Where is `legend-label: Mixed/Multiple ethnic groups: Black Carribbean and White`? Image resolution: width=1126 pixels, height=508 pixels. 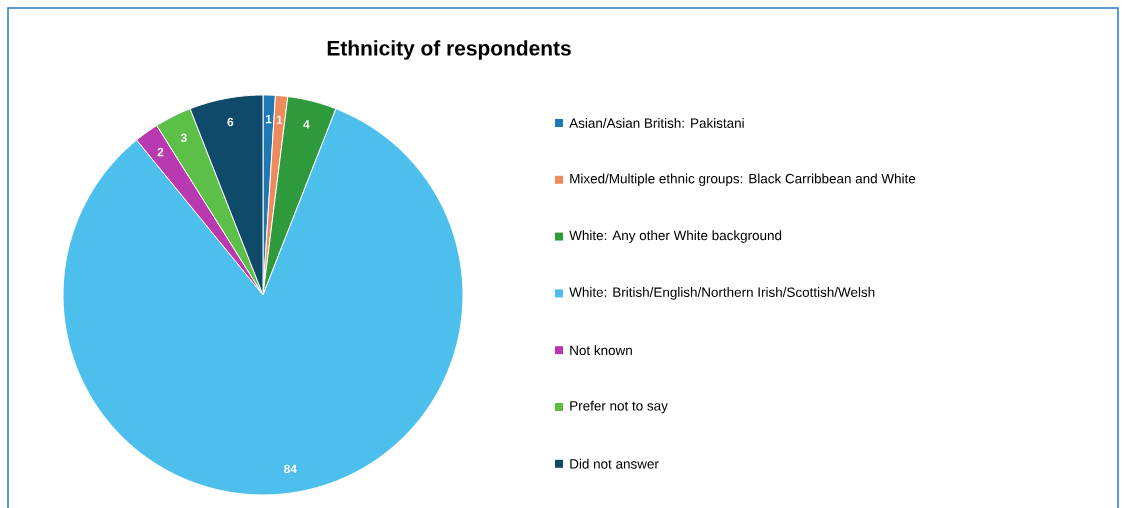
legend-label: Mixed/Multiple ethnic groups: Black Carribbean and White is located at coordinates (743, 180).